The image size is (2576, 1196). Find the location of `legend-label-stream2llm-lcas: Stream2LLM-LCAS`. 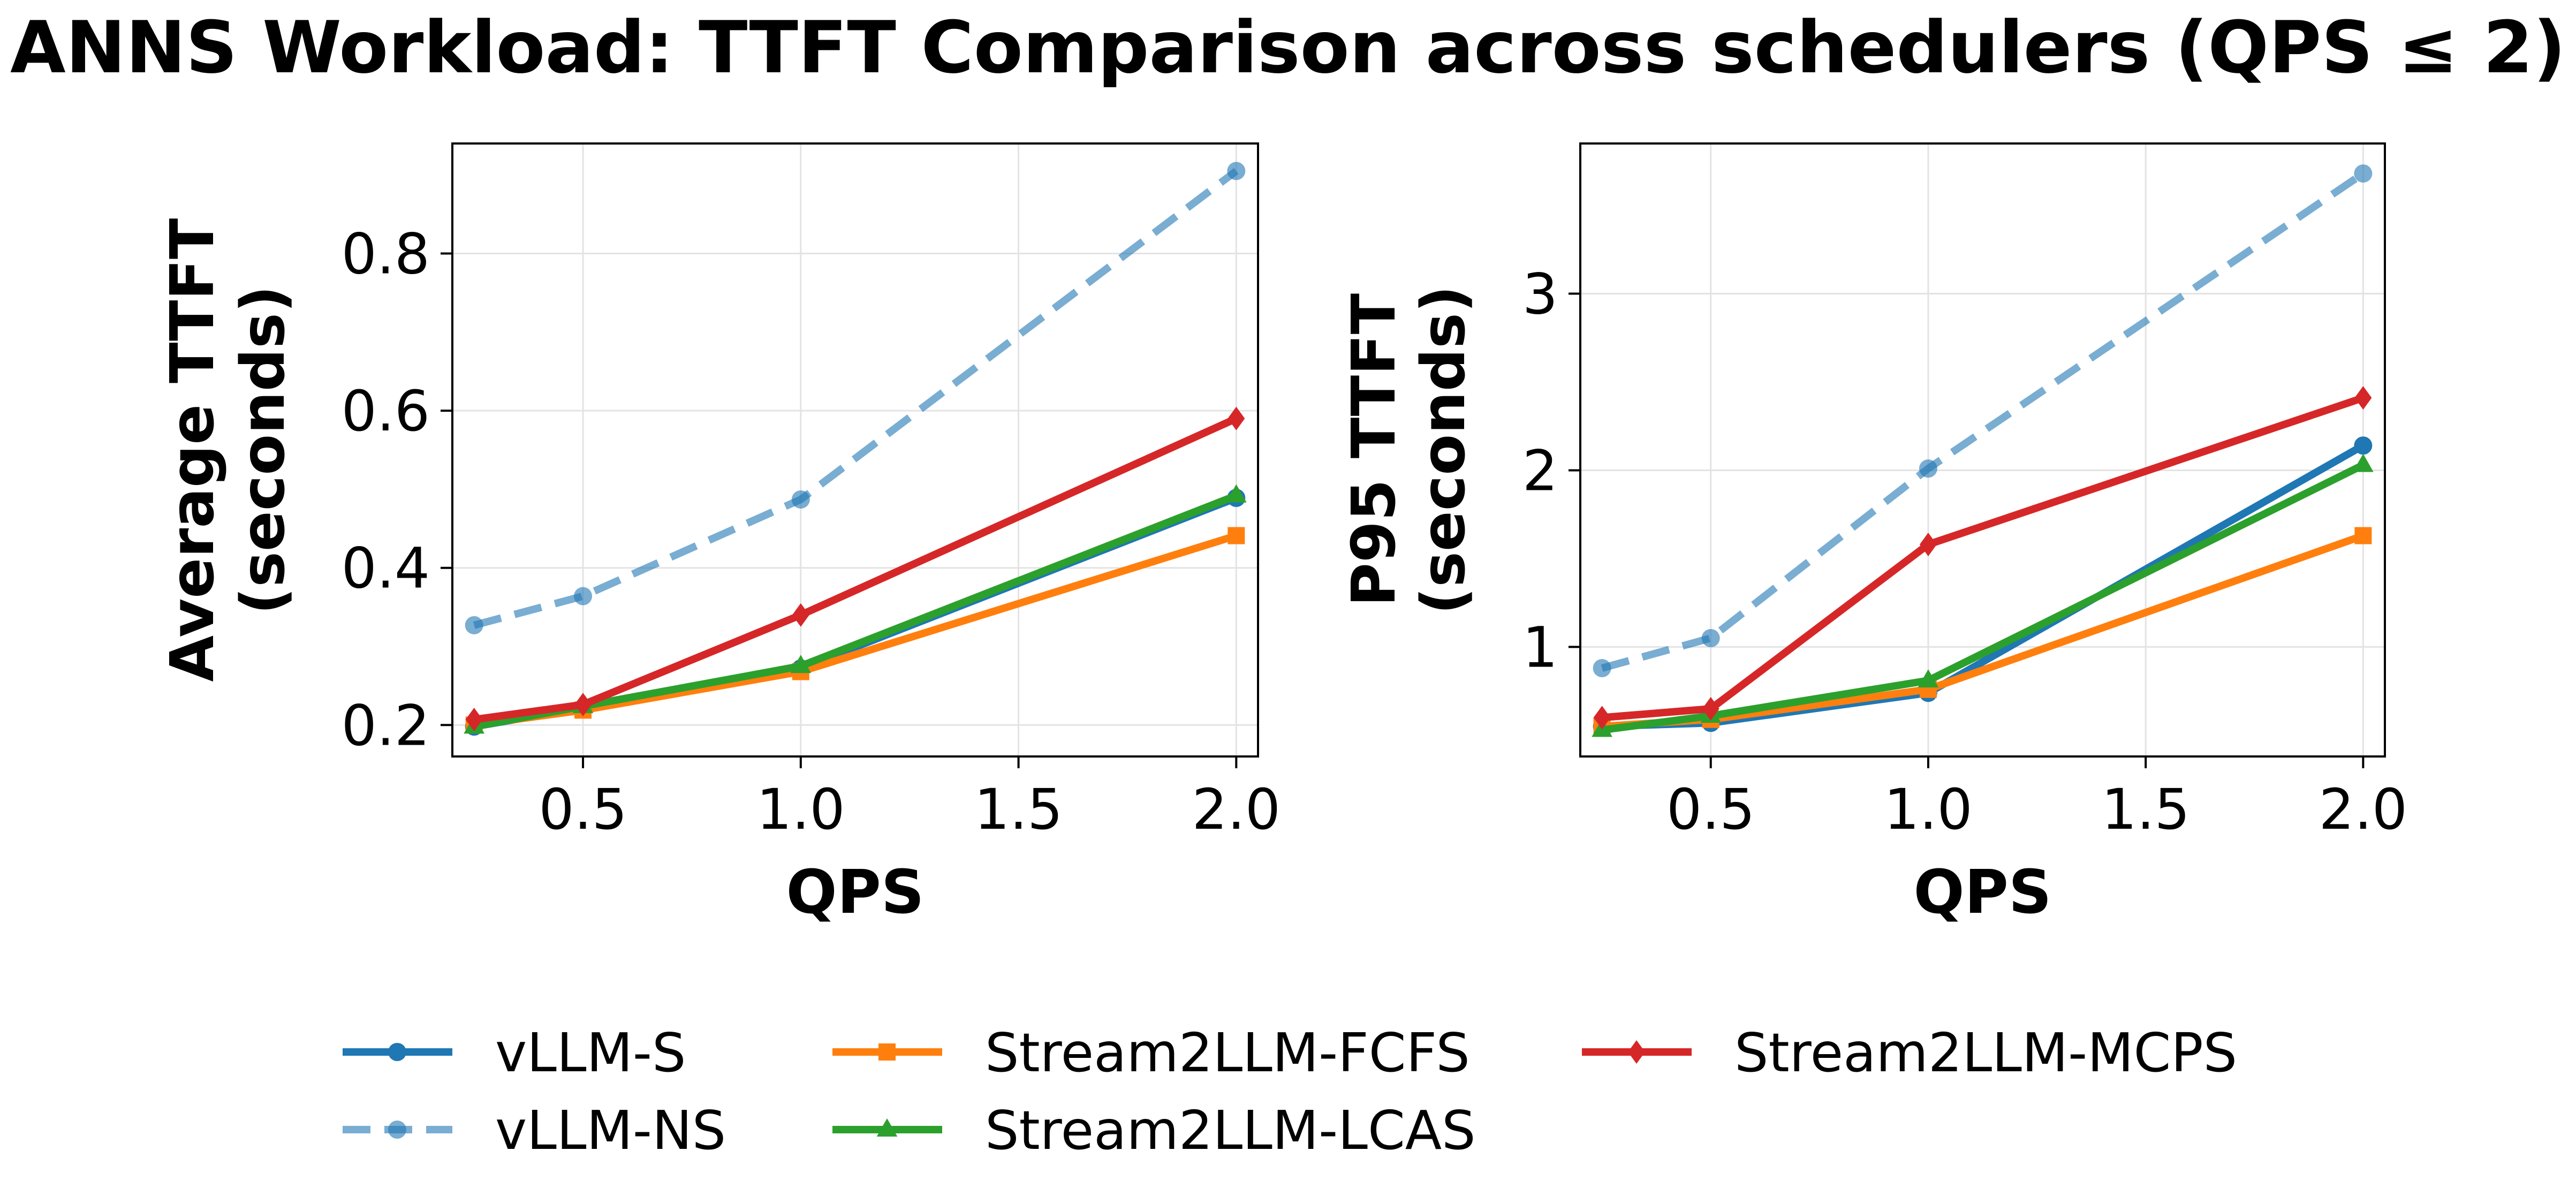

legend-label-stream2llm-lcas: Stream2LLM-LCAS is located at coordinates (1230, 1131).